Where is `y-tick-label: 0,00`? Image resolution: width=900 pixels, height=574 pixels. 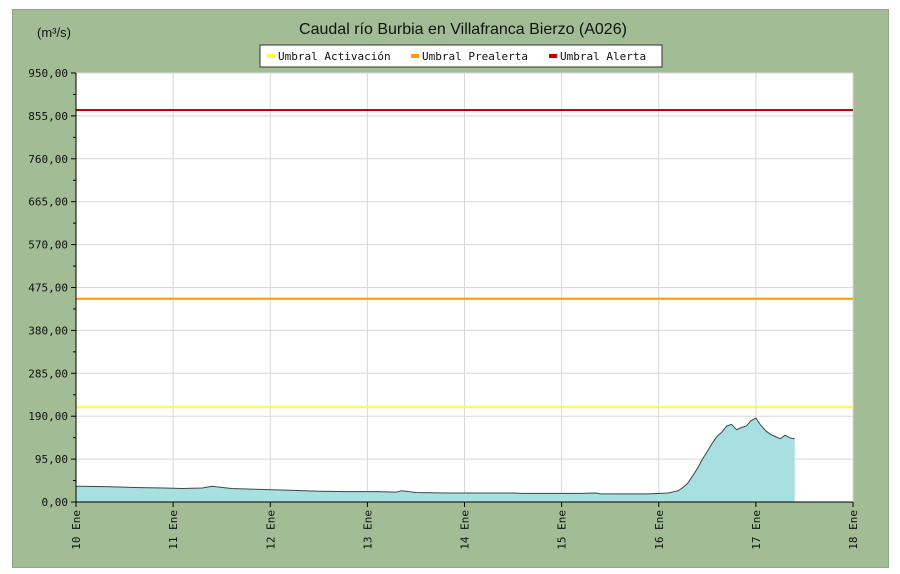 y-tick-label: 0,00 is located at coordinates (55, 502).